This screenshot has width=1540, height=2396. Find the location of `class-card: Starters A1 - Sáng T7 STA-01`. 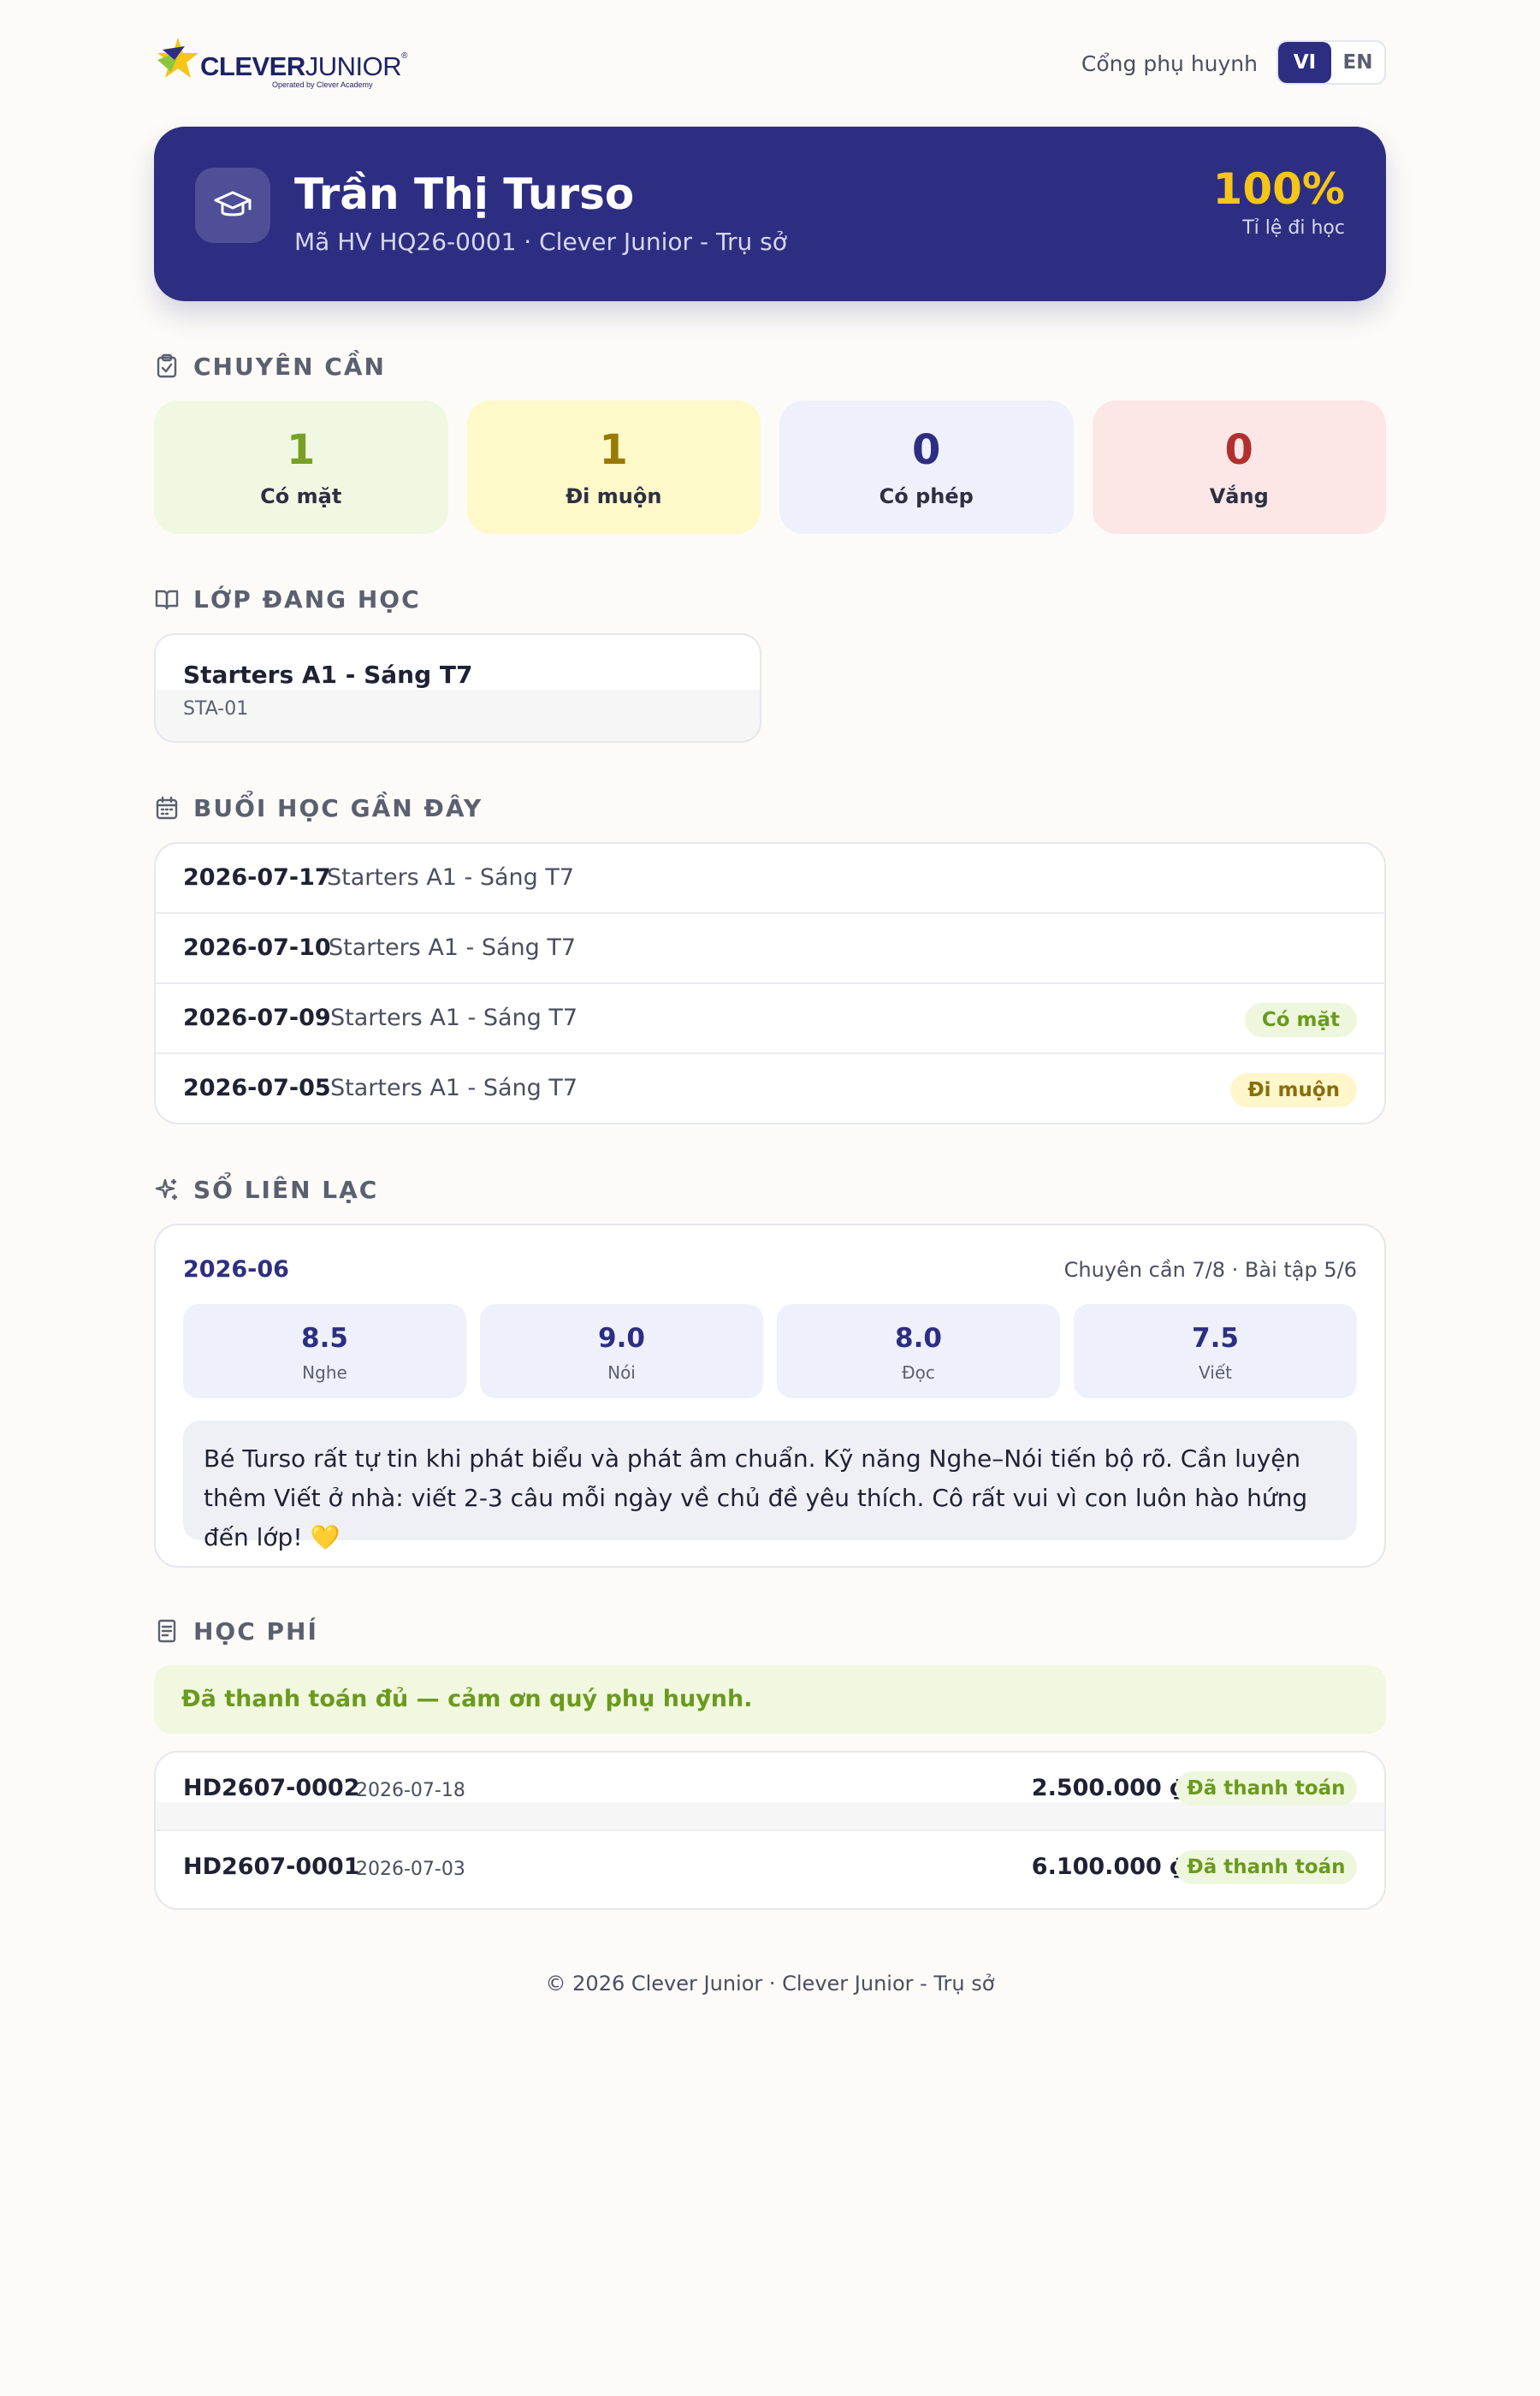

class-card: Starters A1 - Sáng T7 STA-01 is located at coordinates (457, 688).